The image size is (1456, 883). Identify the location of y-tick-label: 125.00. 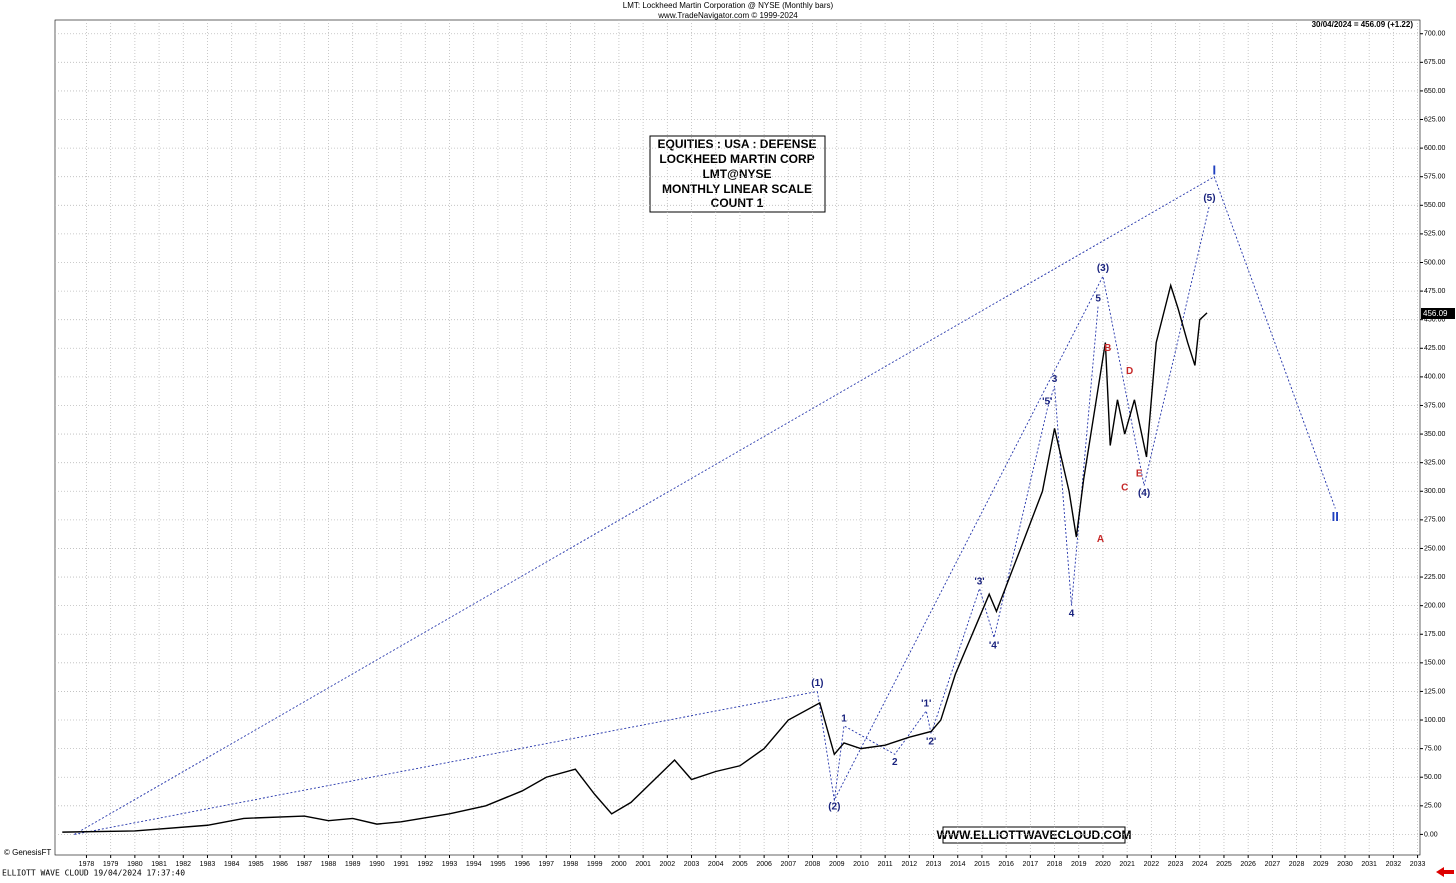
(1435, 691).